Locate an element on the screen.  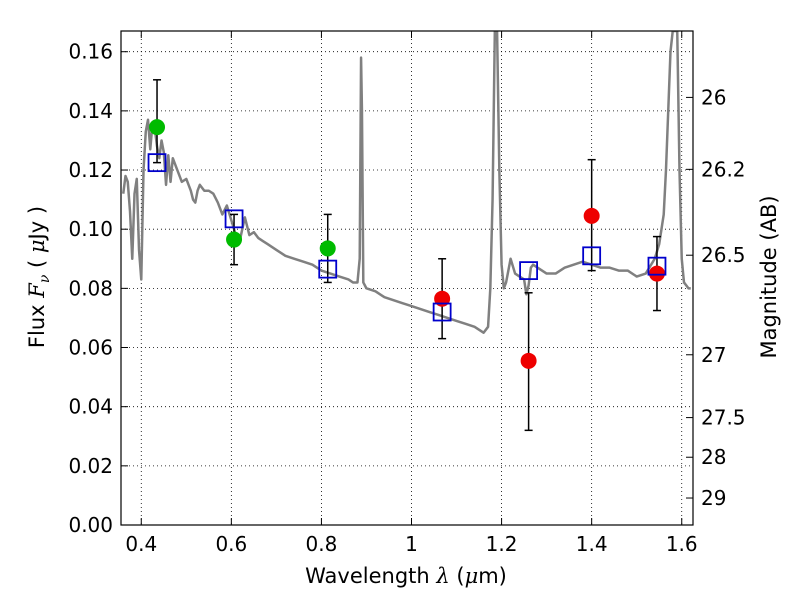
x-tick-label-5: 1.4 is located at coordinates (592, 544).